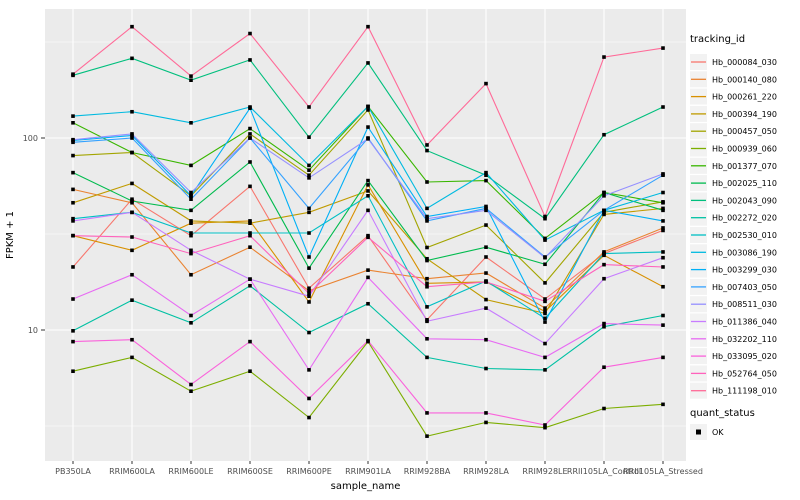 This screenshot has height=500, width=800. What do you see at coordinates (744, 304) in the screenshot?
I see `legend-label: Hb_008511_030` at bounding box center [744, 304].